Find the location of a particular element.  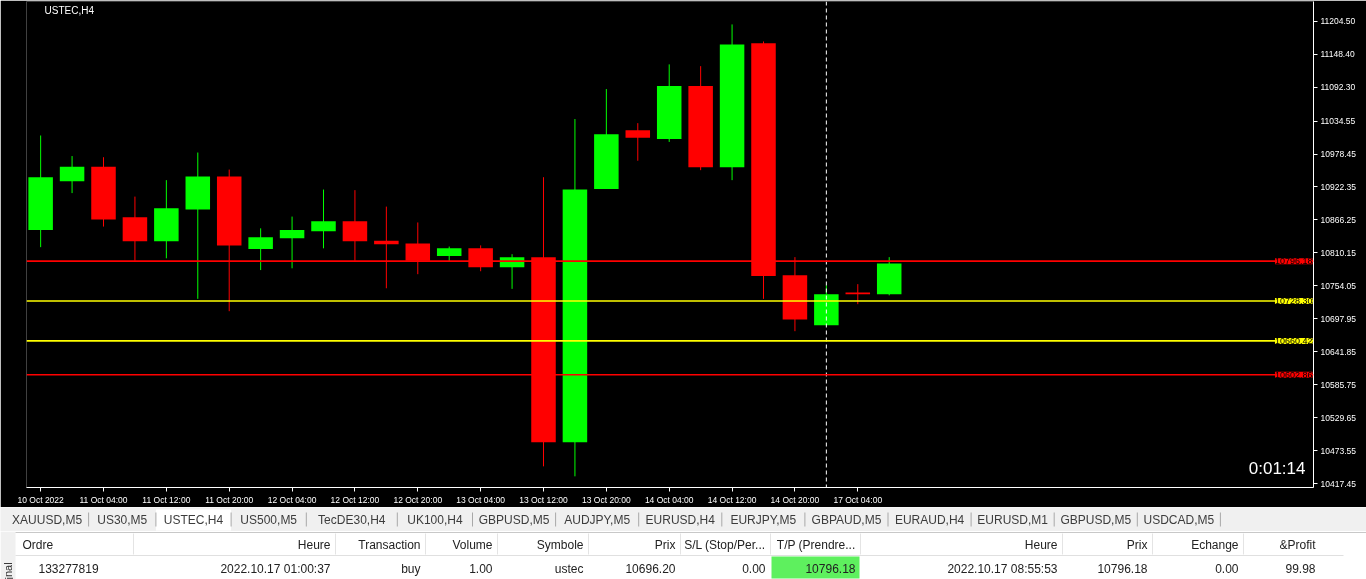

ref-line-label: 10728.30 is located at coordinates (1293, 301).